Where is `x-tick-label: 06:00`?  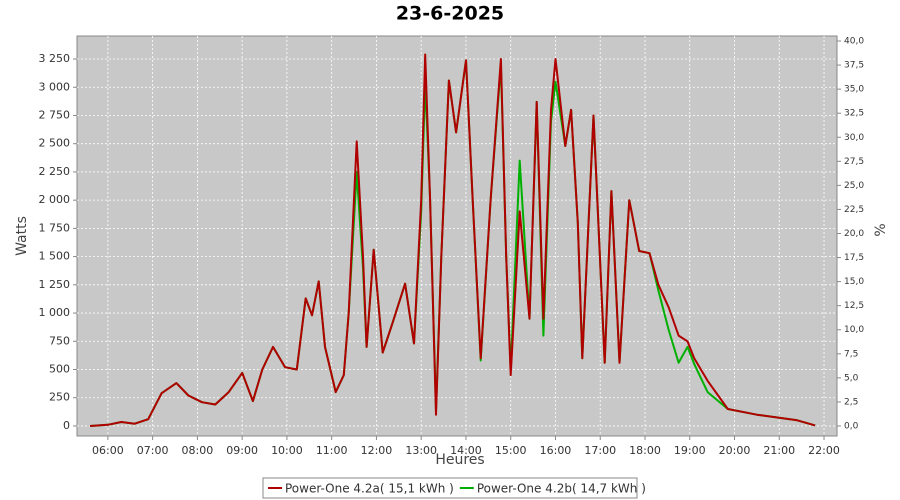
x-tick-label: 06:00 is located at coordinates (108, 450).